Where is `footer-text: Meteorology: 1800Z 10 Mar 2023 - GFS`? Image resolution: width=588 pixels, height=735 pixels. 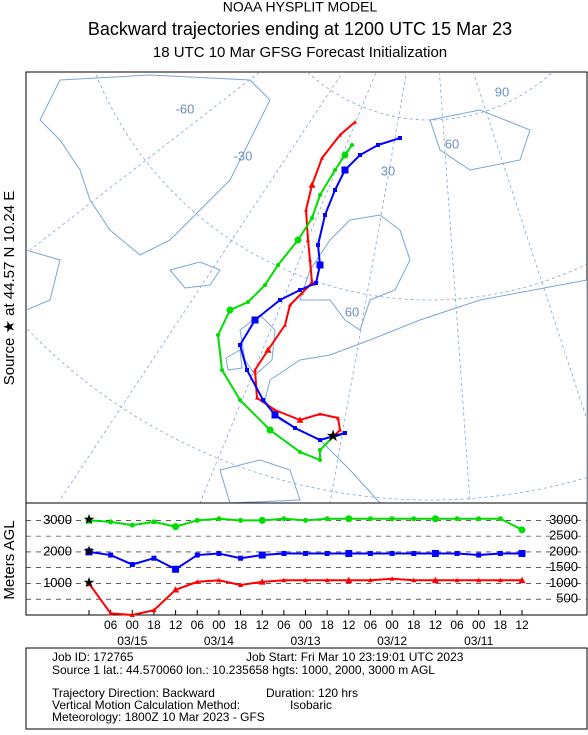 footer-text: Meteorology: 1800Z 10 Mar 2023 - GFS is located at coordinates (158, 717).